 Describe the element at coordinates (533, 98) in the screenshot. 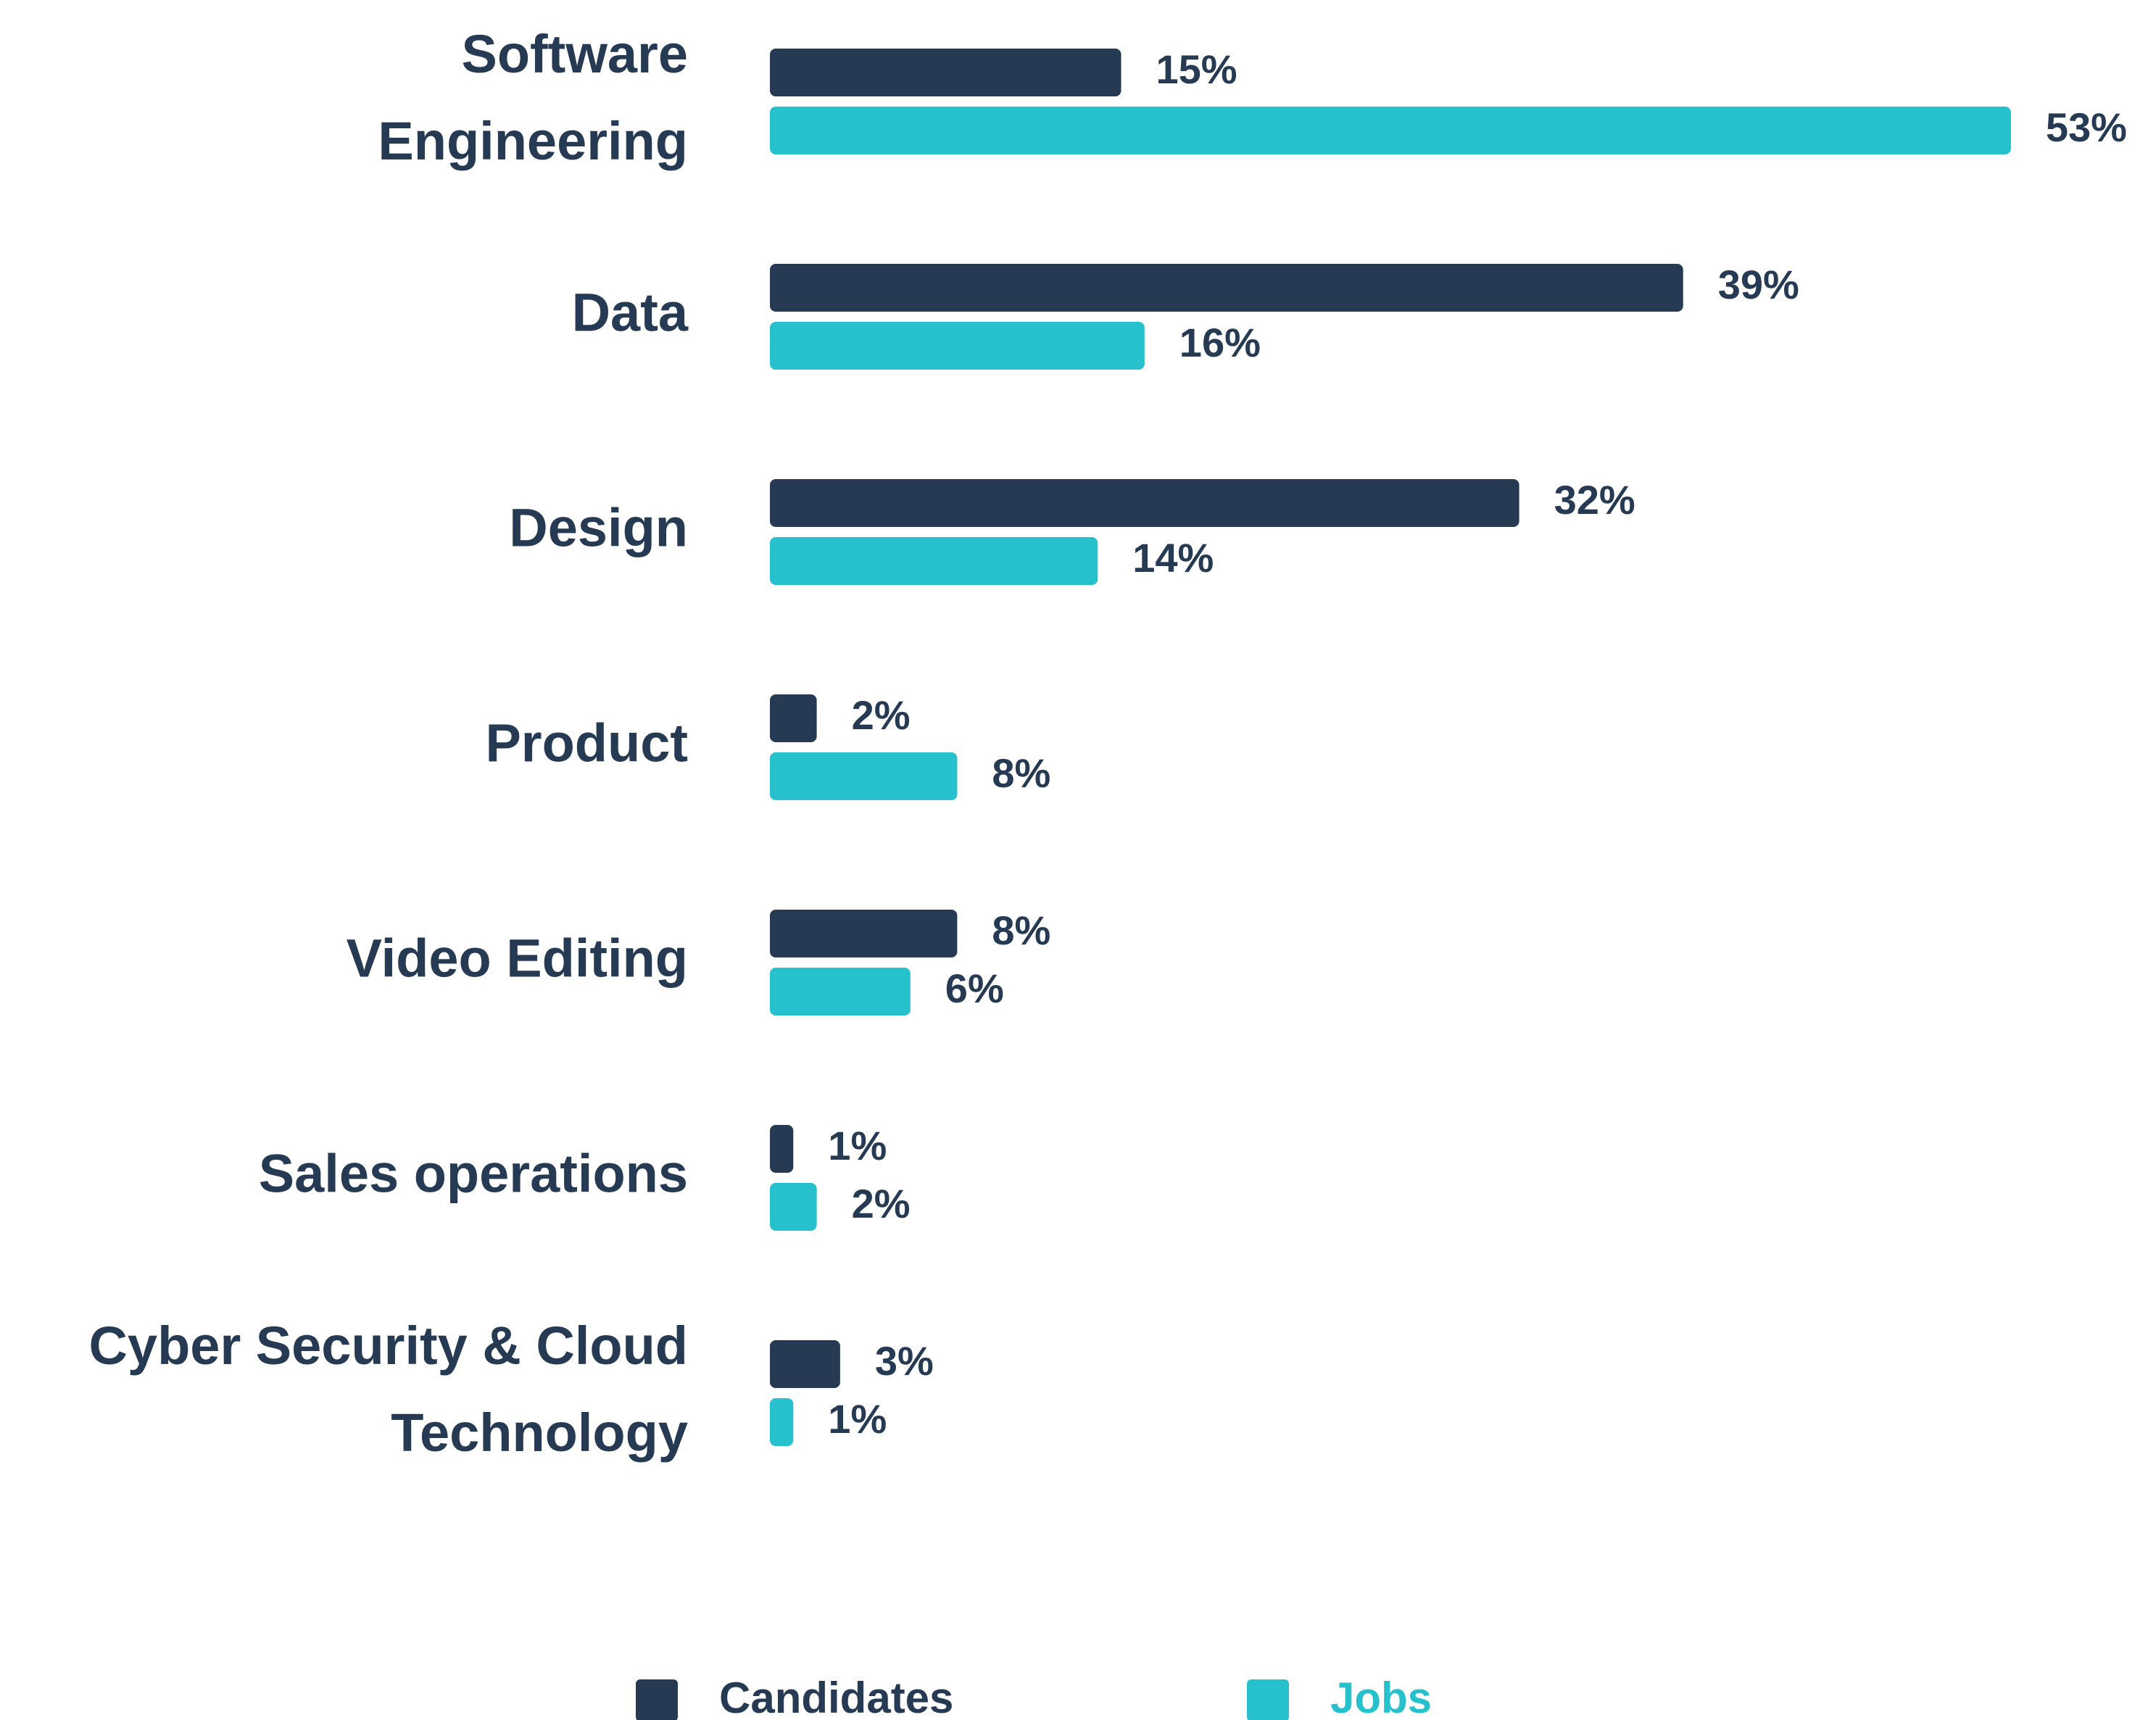

I see `category-label: Software Engineering` at that location.